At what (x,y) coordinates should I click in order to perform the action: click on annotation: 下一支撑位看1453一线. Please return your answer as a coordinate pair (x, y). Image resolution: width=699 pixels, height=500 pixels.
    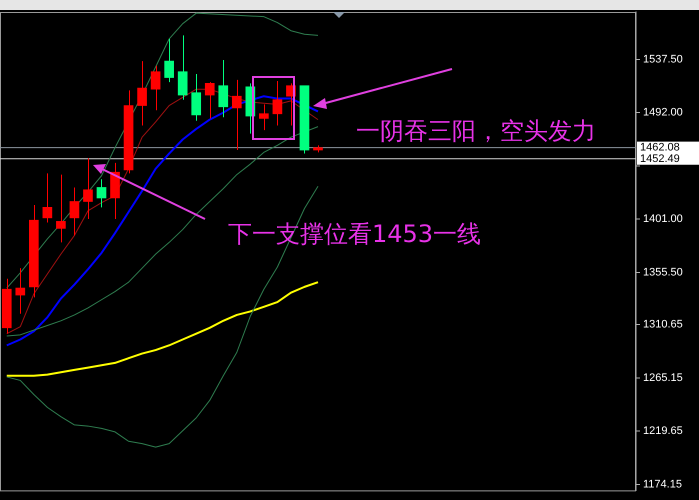
    Looking at the image, I should click on (355, 234).